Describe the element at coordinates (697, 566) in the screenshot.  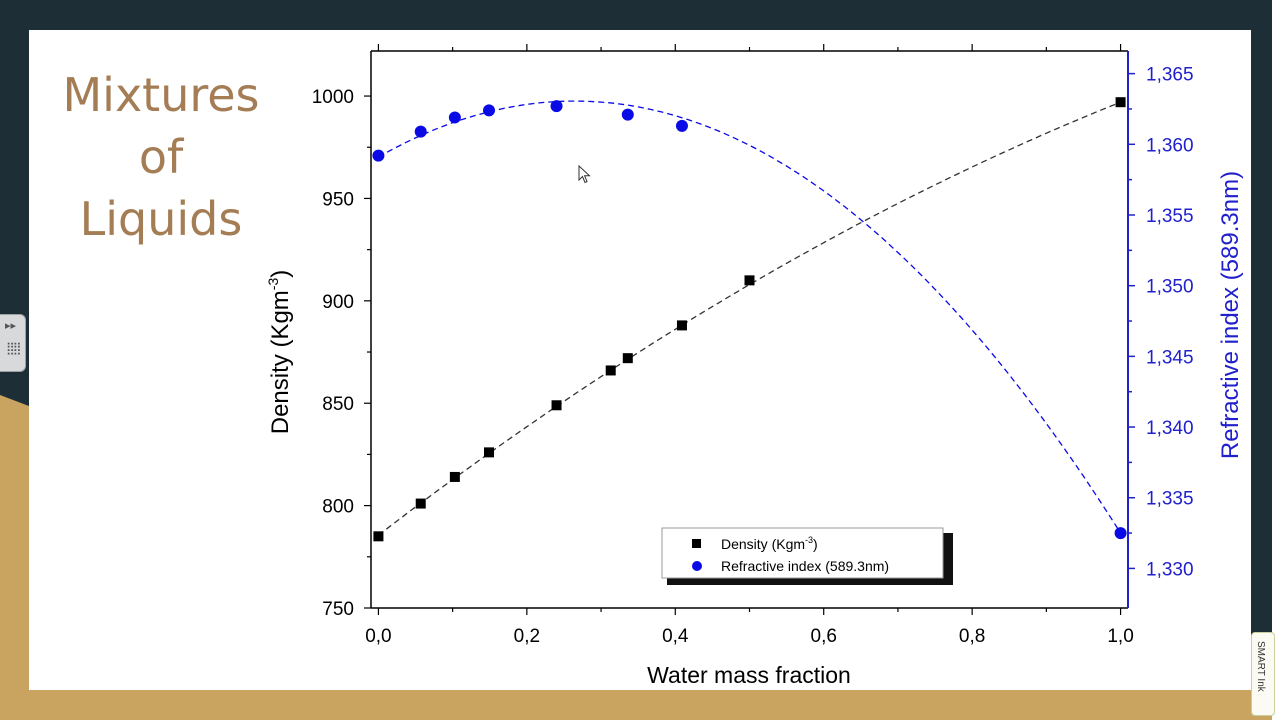
I see `legend-refractive-marker` at that location.